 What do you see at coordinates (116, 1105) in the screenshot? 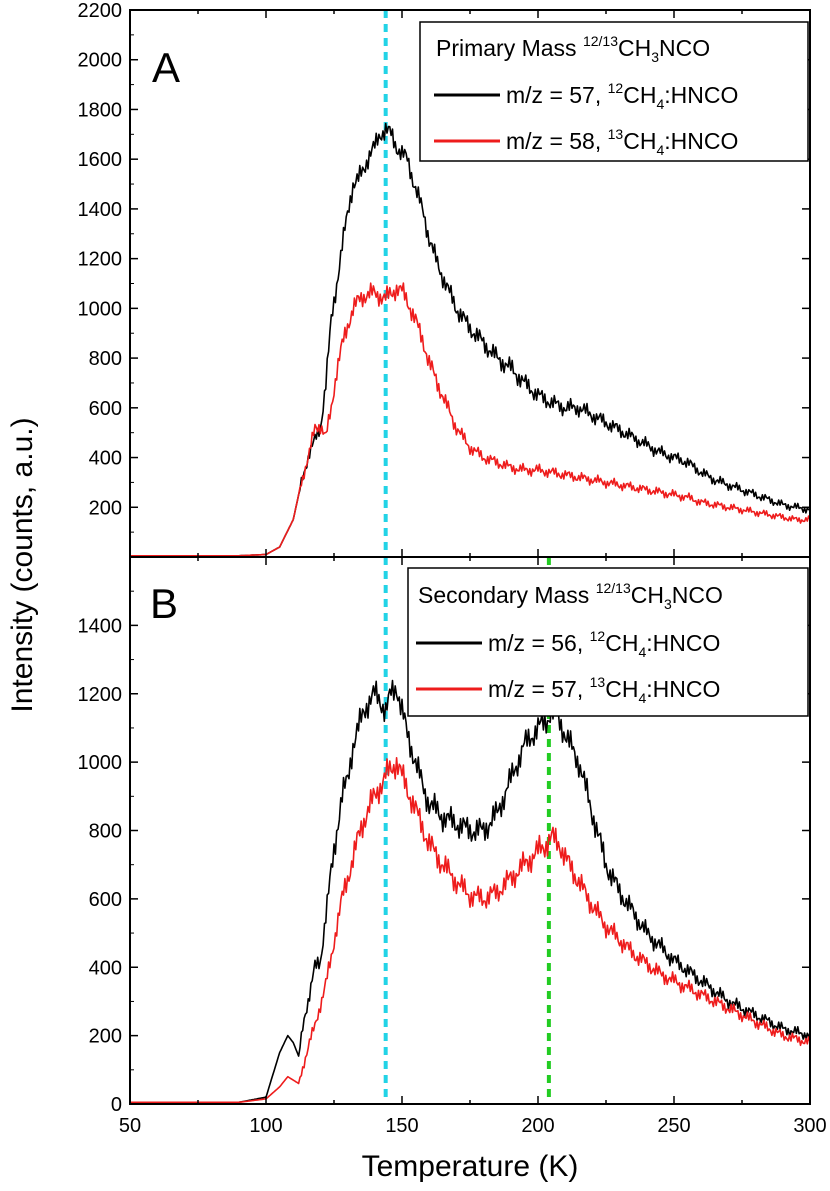
I see `y-tick-label: 0` at bounding box center [116, 1105].